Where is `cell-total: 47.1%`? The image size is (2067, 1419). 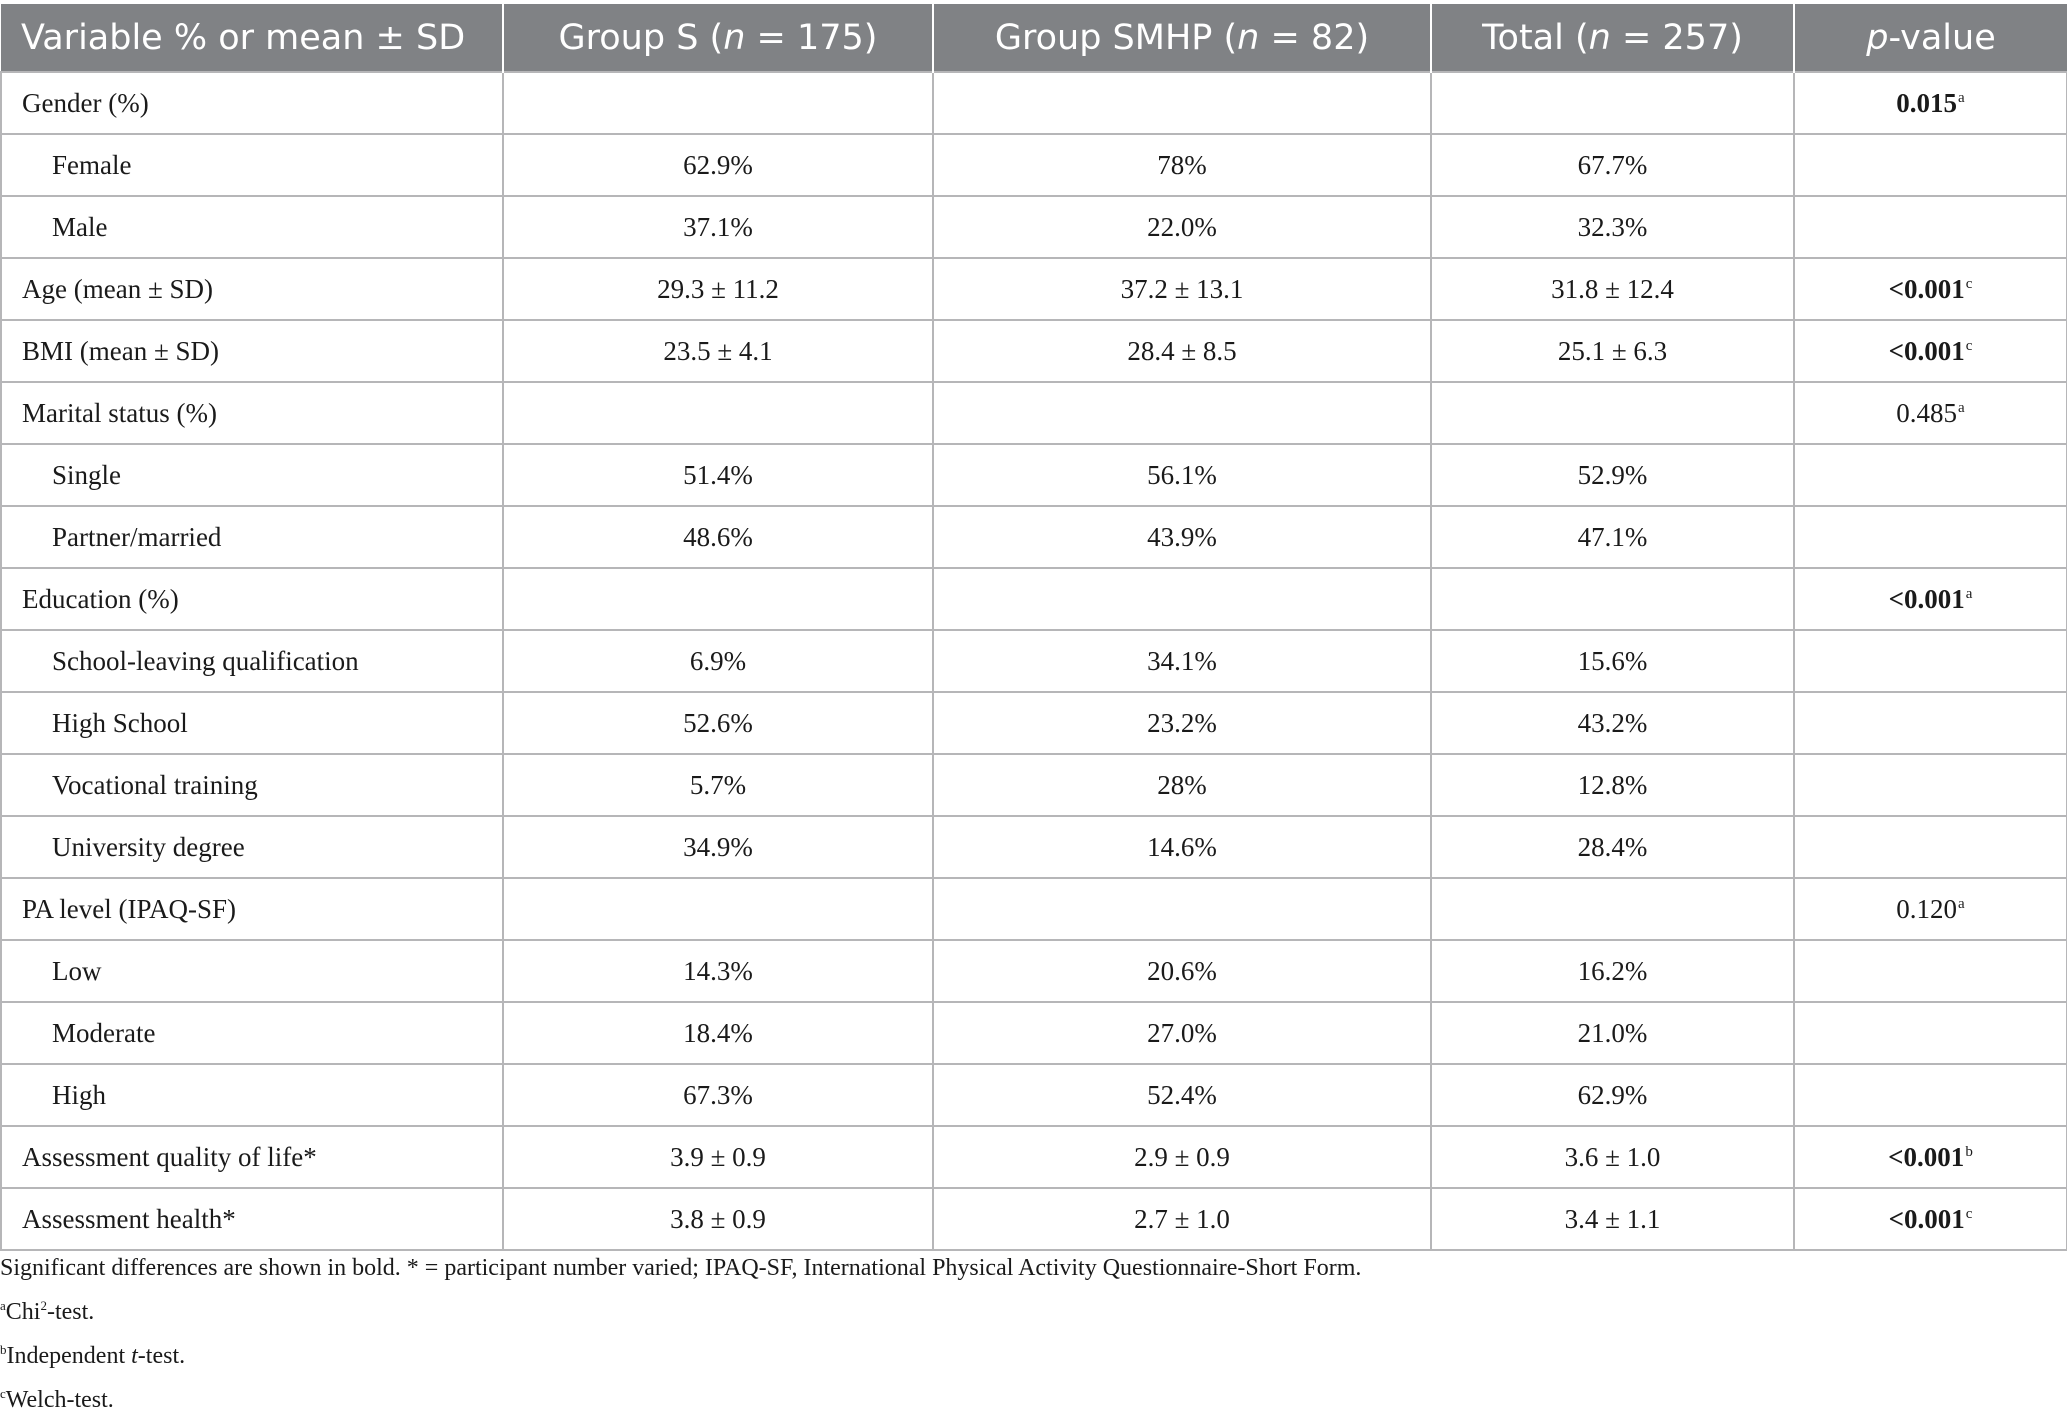
cell-total: 47.1% is located at coordinates (1612, 537).